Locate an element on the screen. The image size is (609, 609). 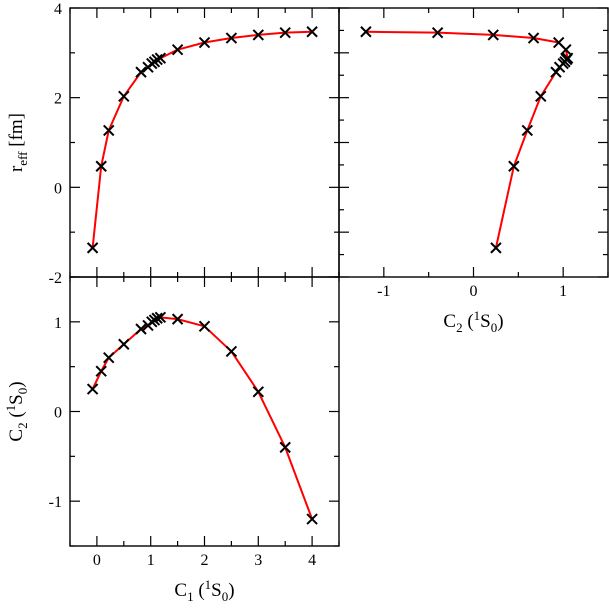
y-tick-label: 2 is located at coordinates (58, 99).